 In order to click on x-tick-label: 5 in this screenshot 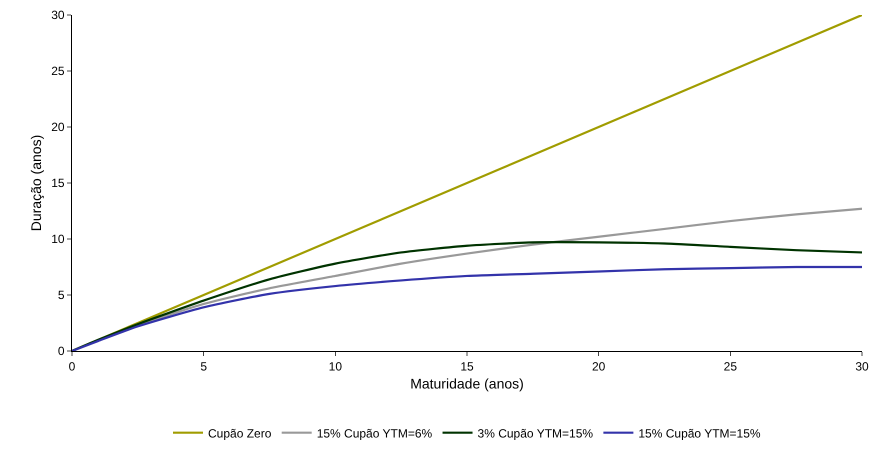, I will do `click(204, 366)`.